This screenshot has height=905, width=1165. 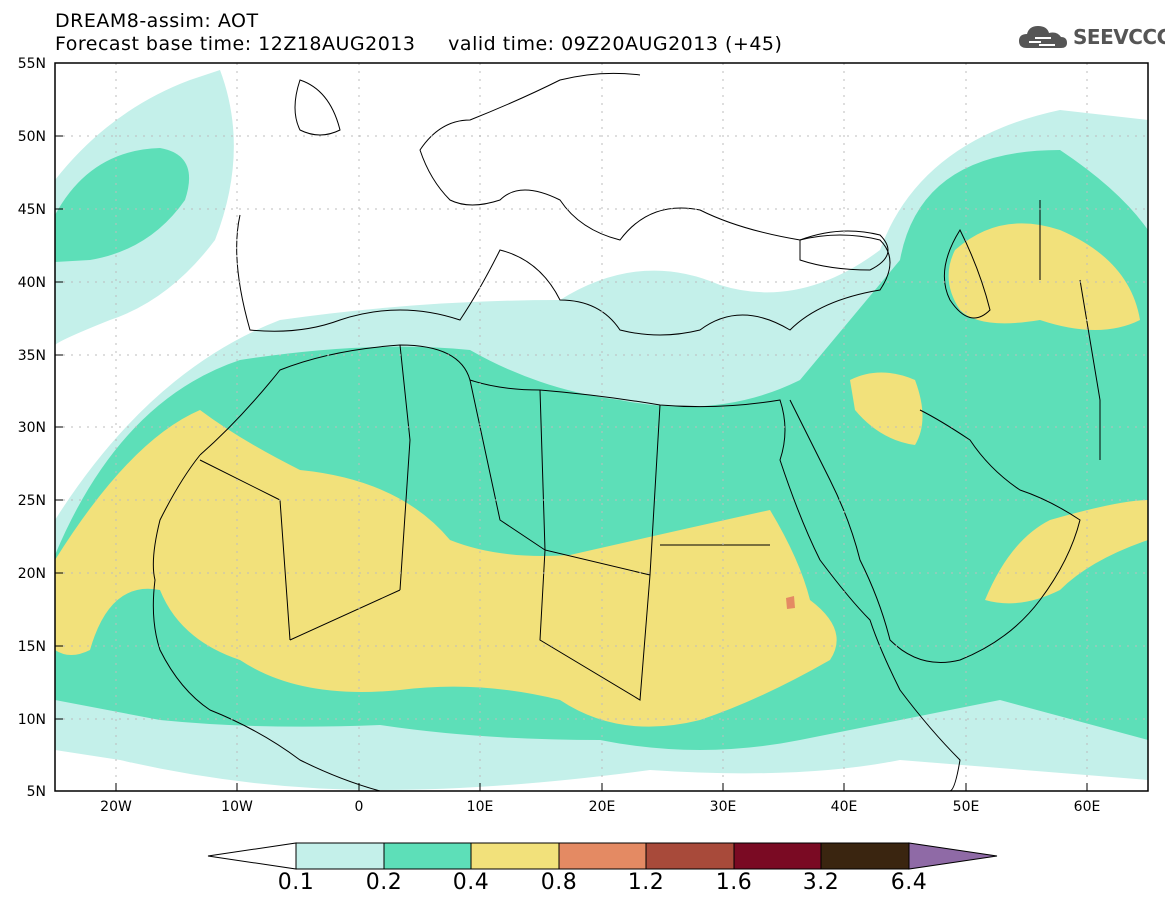 I want to click on colorbar, so click(x=602, y=856).